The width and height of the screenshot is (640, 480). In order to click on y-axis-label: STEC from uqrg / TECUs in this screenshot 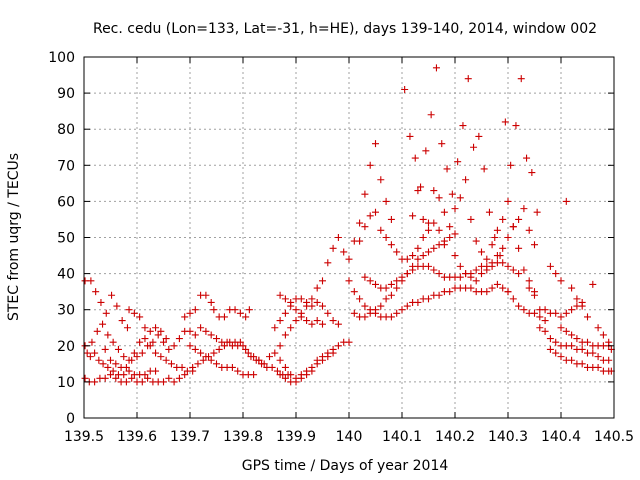, I will do `click(14, 237)`.